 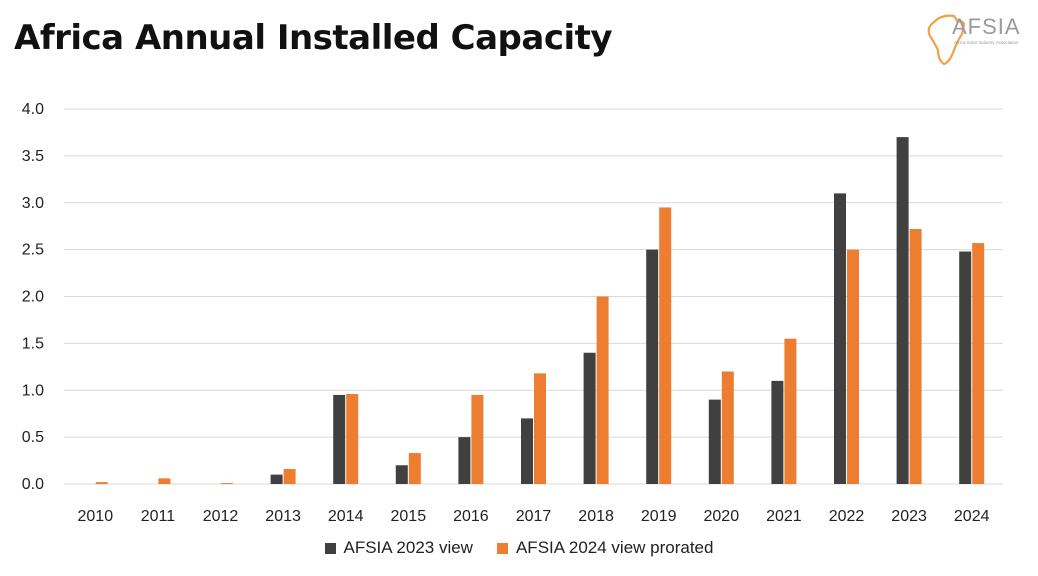 I want to click on y-tick-label: 4.0, so click(x=33, y=109).